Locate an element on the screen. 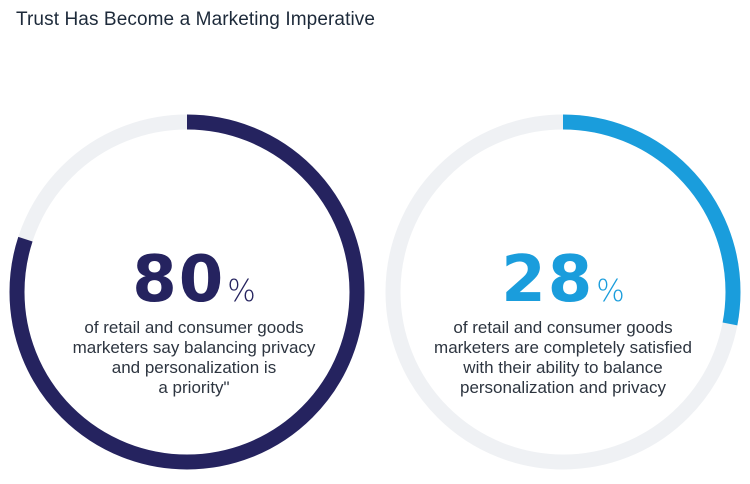 The image size is (750, 484). stat-value-left: 80% is located at coordinates (194, 280).